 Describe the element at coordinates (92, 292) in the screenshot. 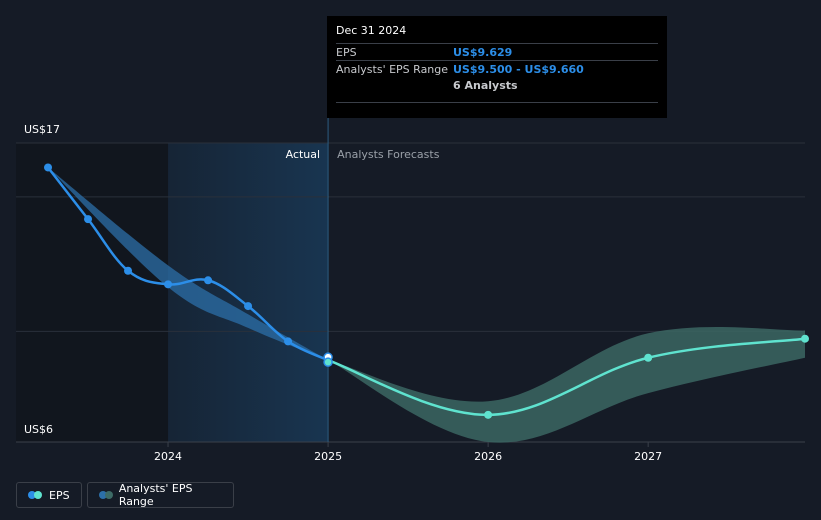

I see `past-shading` at that location.